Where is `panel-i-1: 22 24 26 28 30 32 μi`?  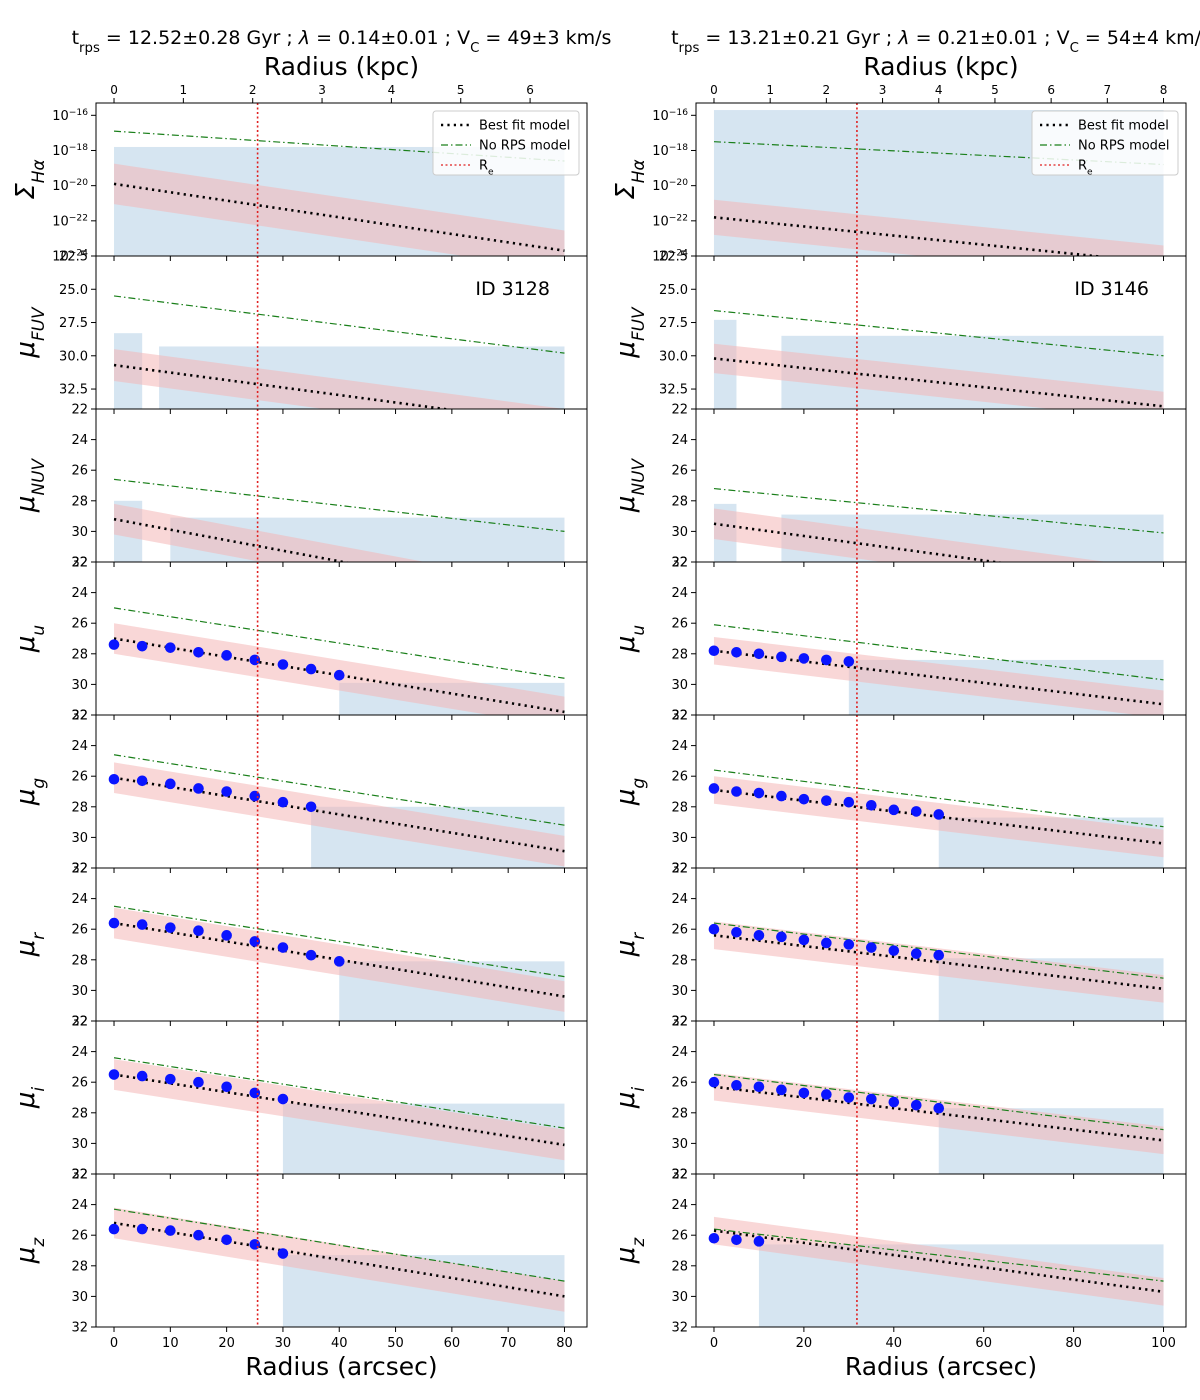 panel-i-1: 22 24 26 28 30 32 μi is located at coordinates (299, 1099).